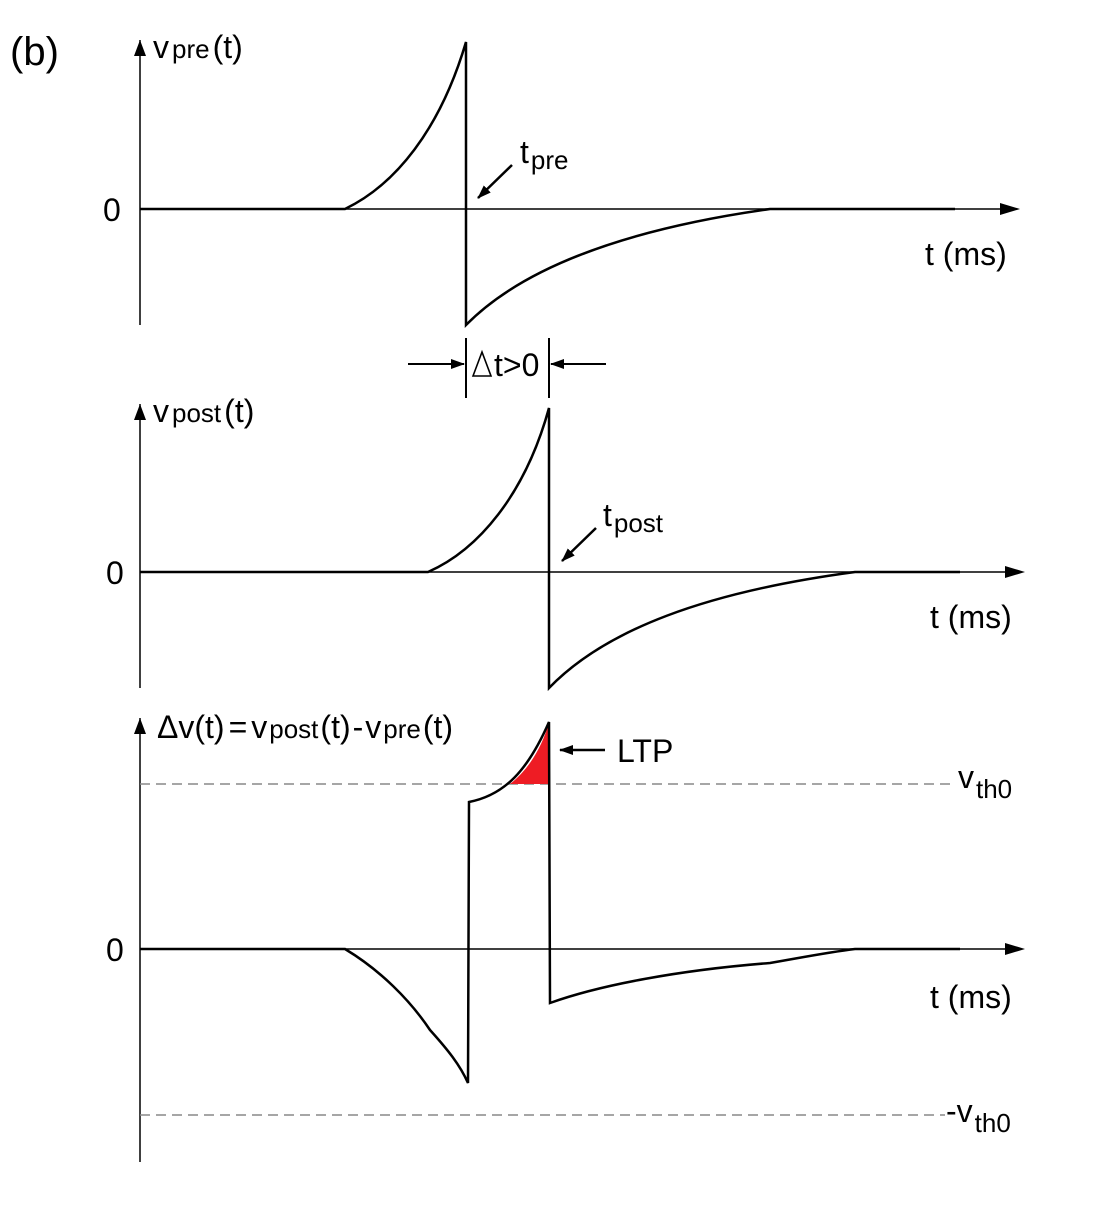 The height and width of the screenshot is (1208, 1116). Describe the element at coordinates (633, 517) in the screenshot. I see `t-post-label: tpost` at that location.